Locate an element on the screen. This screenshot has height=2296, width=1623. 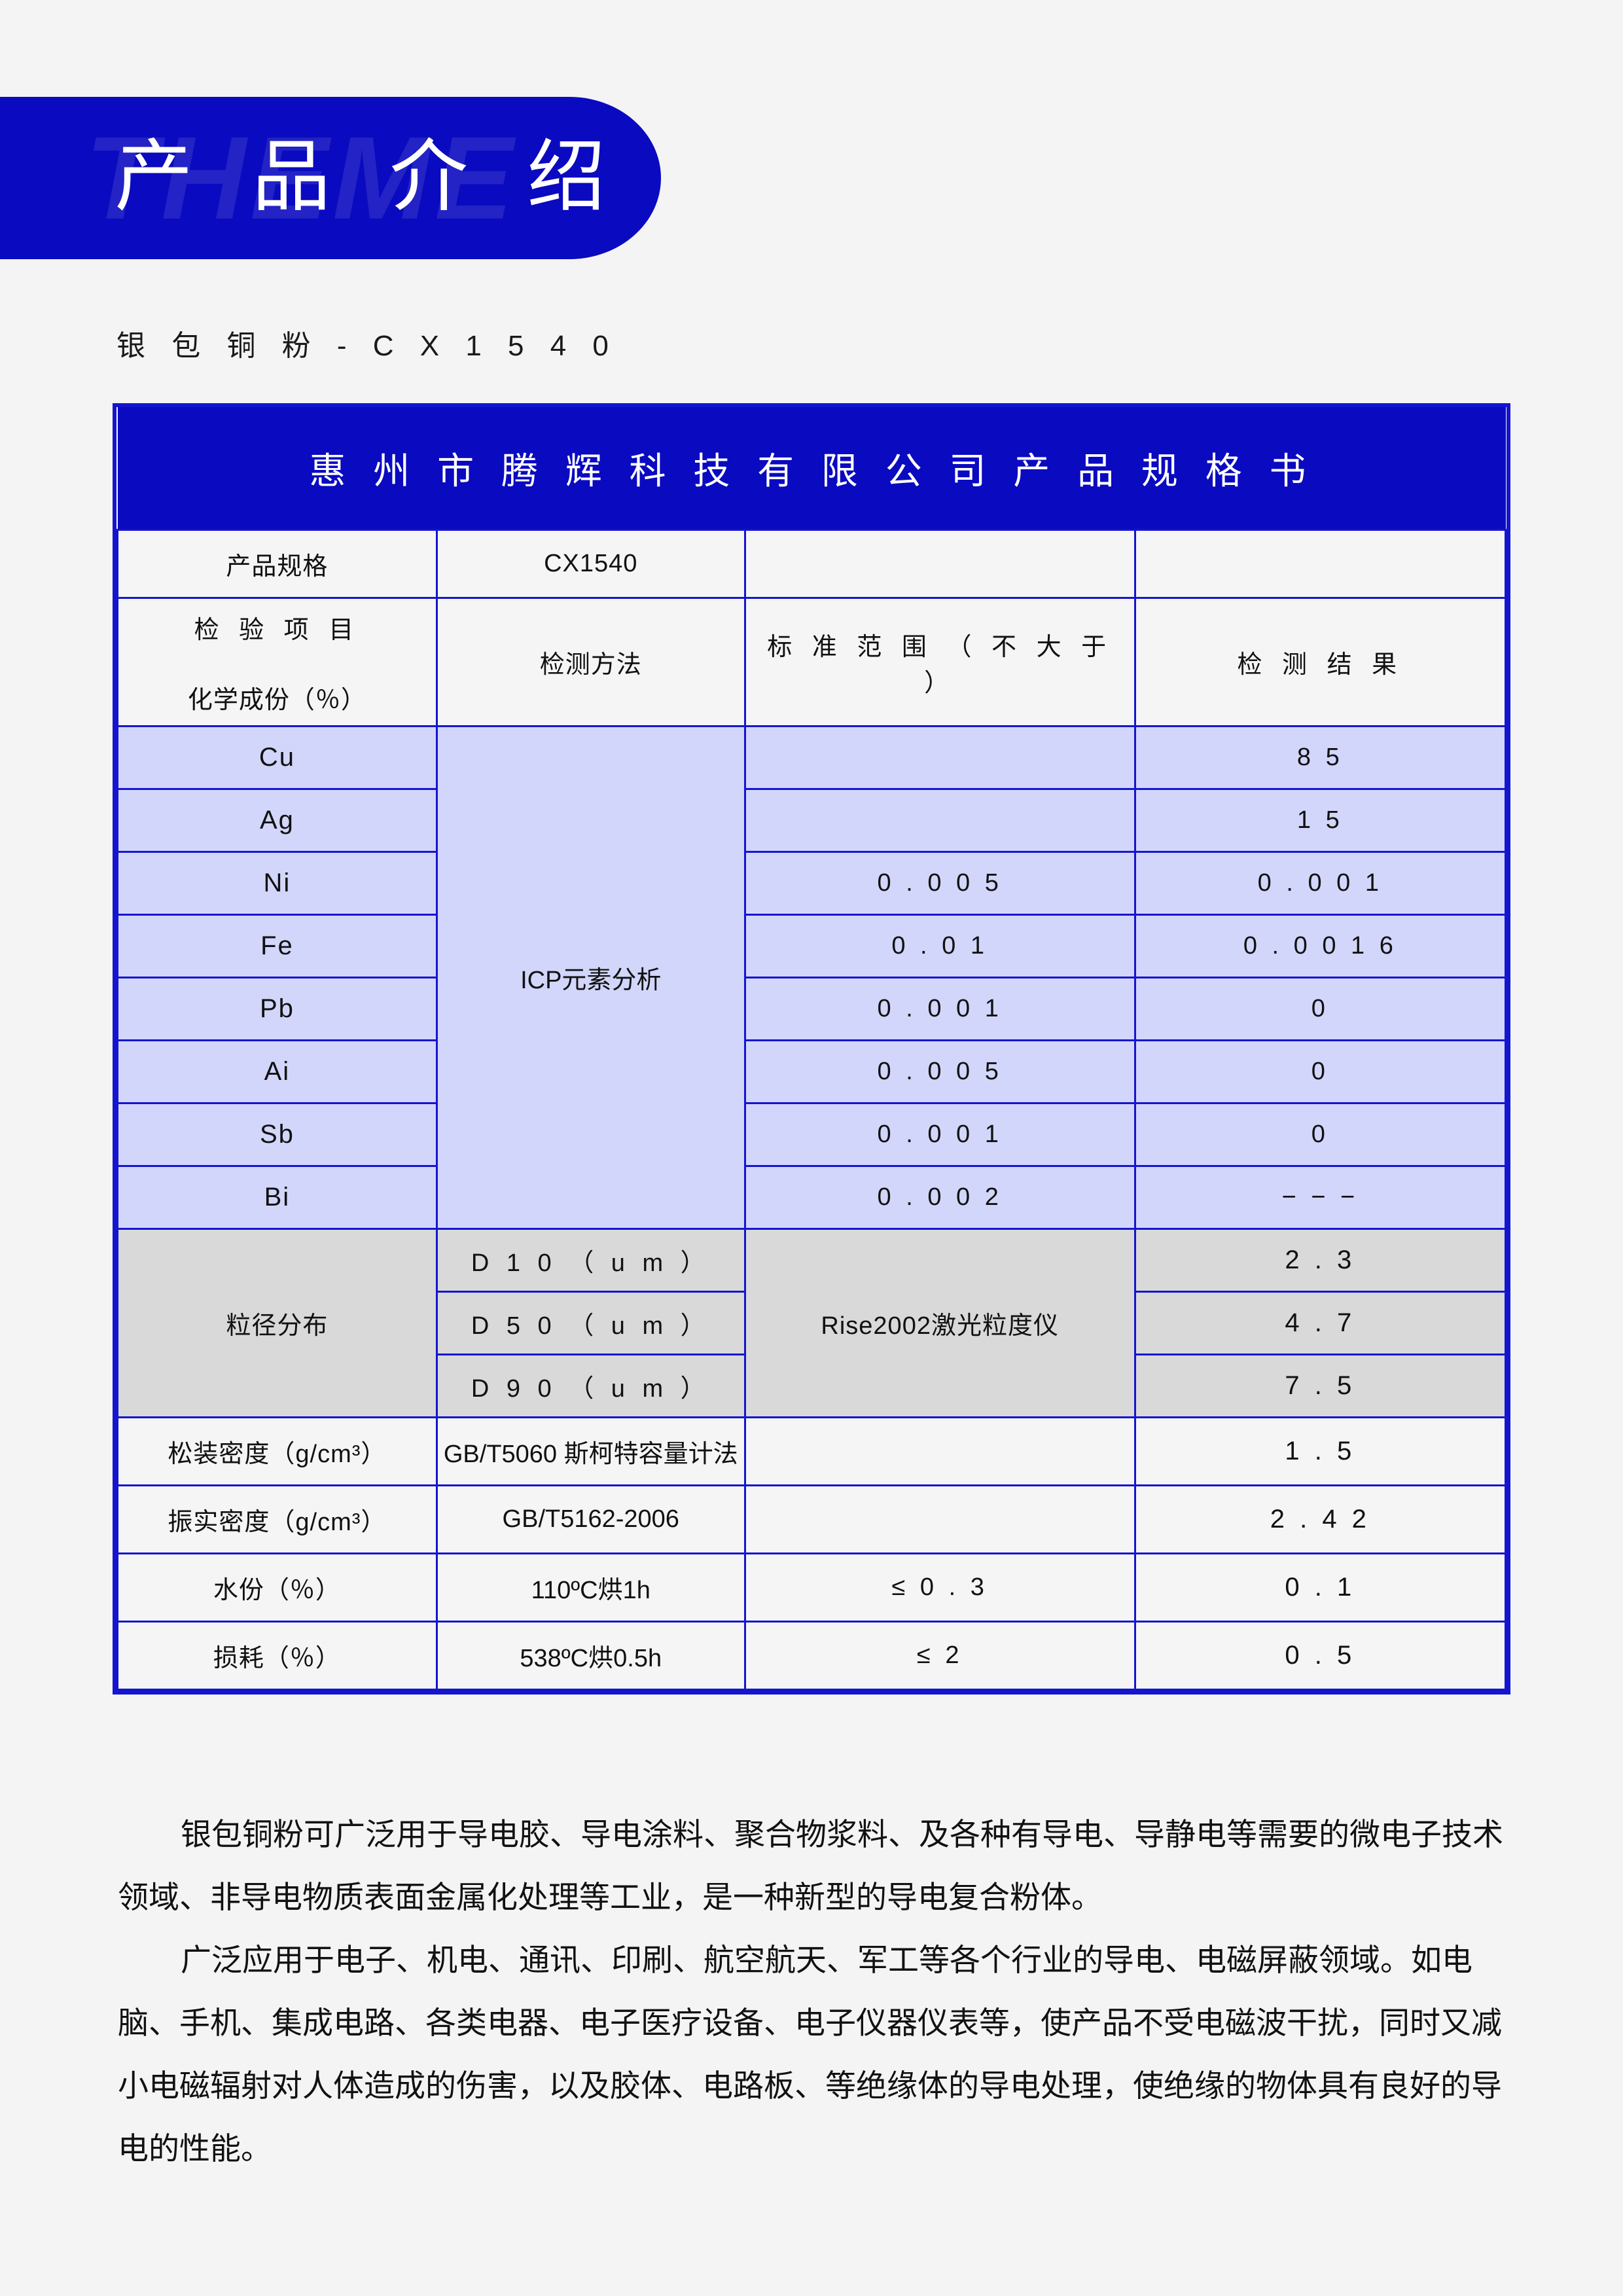
table-title-cell: 惠 州 市 腾 辉 科 技 有 限 公 司 产 品 规 格 书 is located at coordinates (811, 468).